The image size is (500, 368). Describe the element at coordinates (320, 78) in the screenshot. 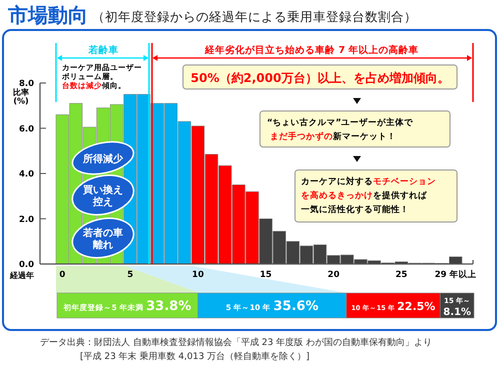

I see `annotation: 50%（約2,000万台）以上、を占め増加傾向。` at that location.